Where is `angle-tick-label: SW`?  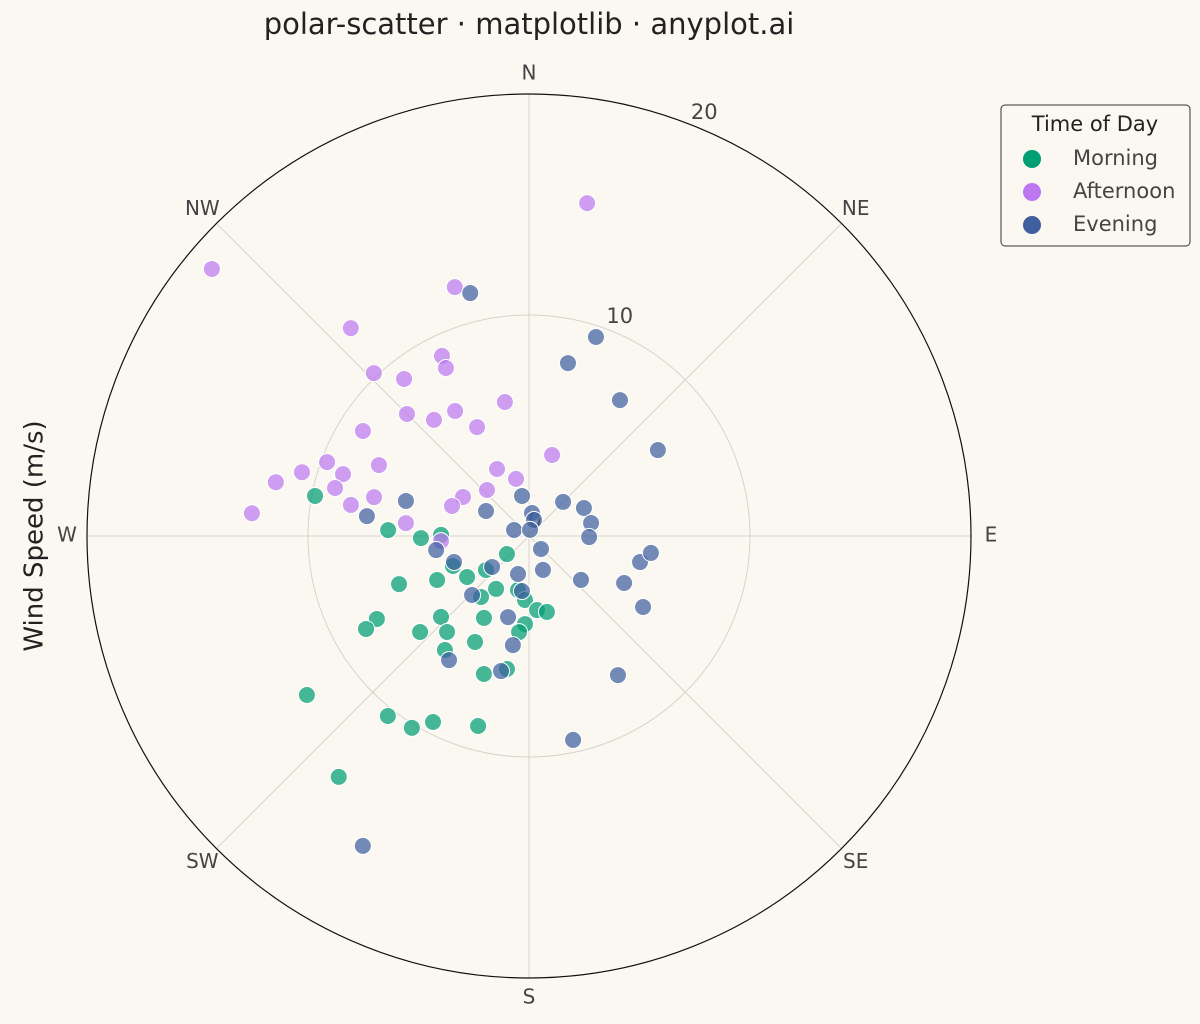
angle-tick-label: SW is located at coordinates (202, 861).